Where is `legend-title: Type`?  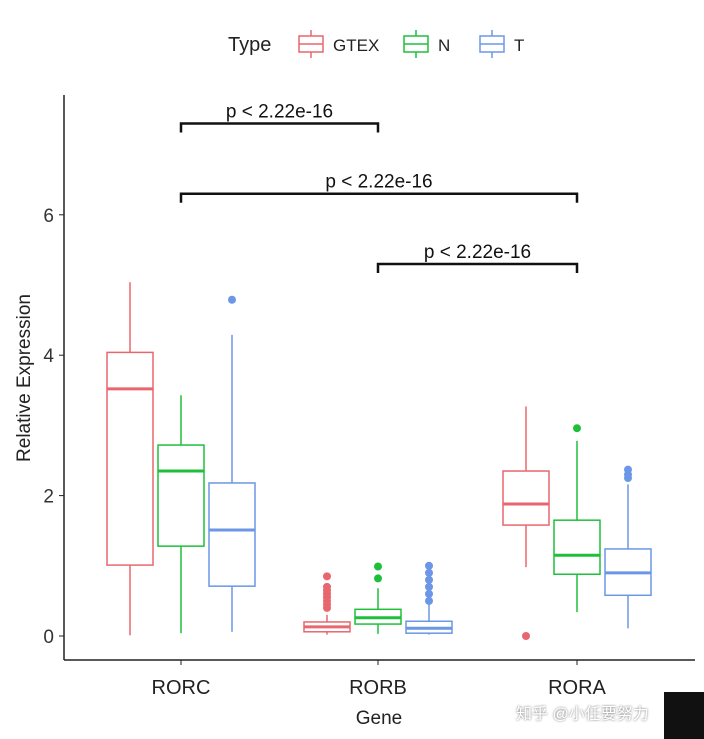
legend-title: Type is located at coordinates (249, 45).